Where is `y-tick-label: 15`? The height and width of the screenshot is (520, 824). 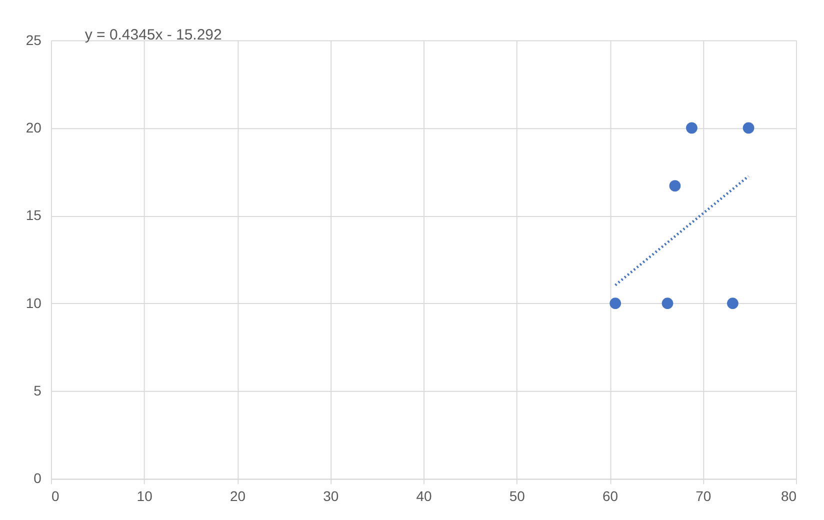
y-tick-label: 15 is located at coordinates (34, 215).